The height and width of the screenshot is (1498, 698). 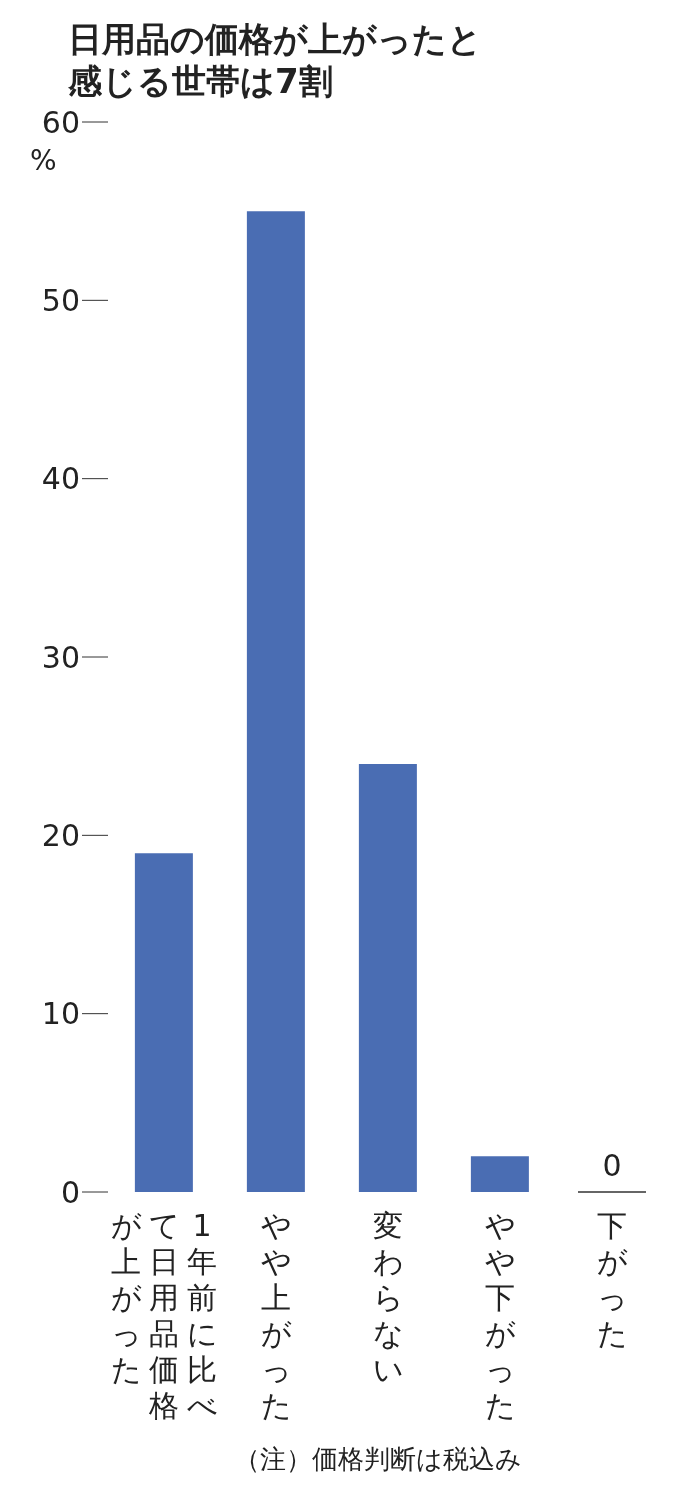 What do you see at coordinates (164, 1315) in the screenshot?
I see `category-label: 1年前に比べて日用品価格が上がった` at bounding box center [164, 1315].